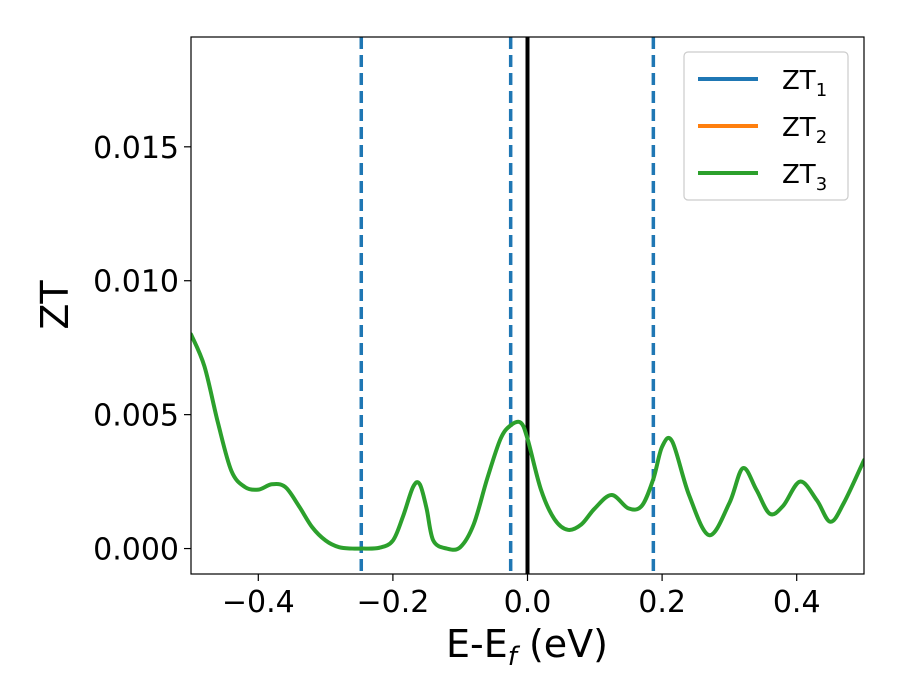 The height and width of the screenshot is (700, 900). I want to click on x-tick-label: 0.4, so click(797, 602).